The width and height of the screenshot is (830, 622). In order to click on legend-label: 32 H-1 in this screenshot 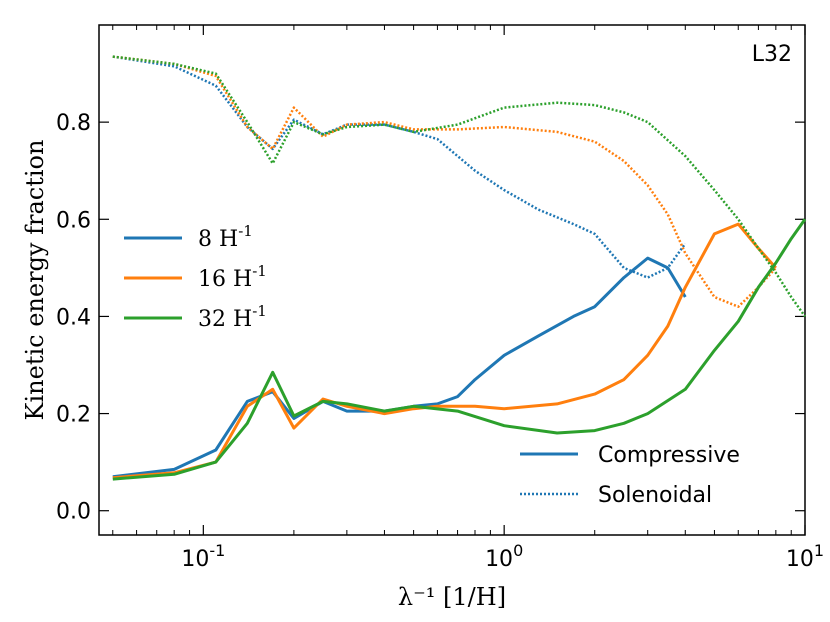, I will do `click(232, 317)`.